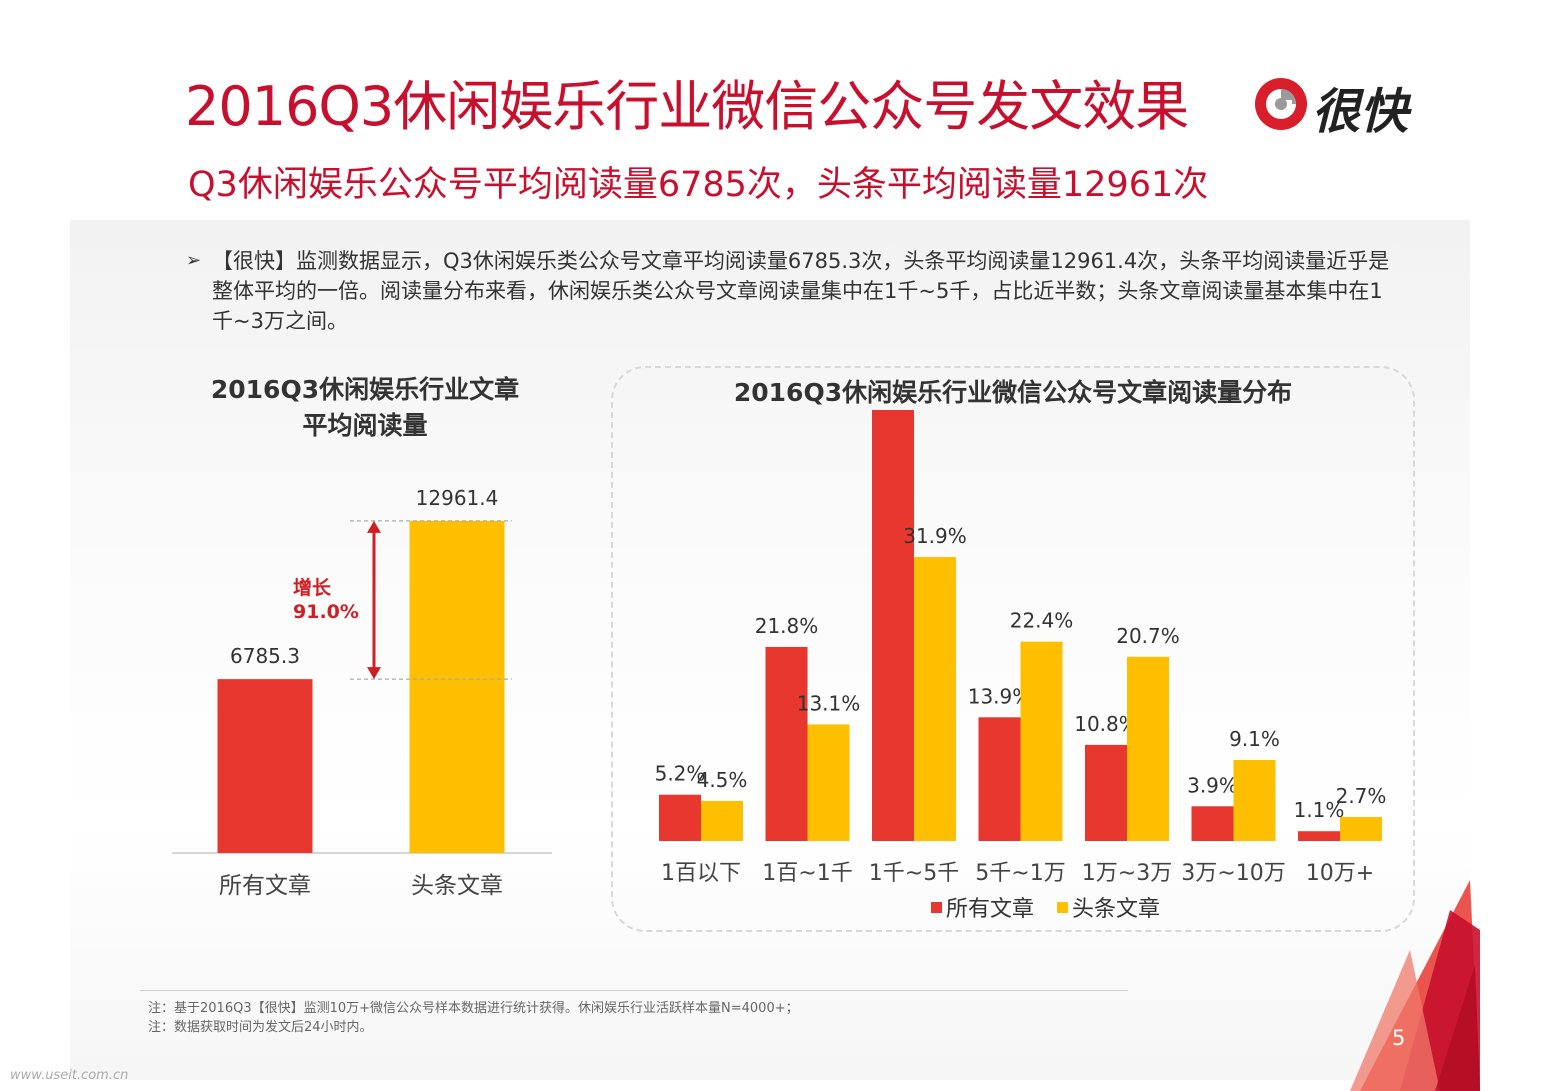 This screenshot has height=1091, width=1543. What do you see at coordinates (807, 873) in the screenshot?
I see `right-category-label: 1百~1千` at bounding box center [807, 873].